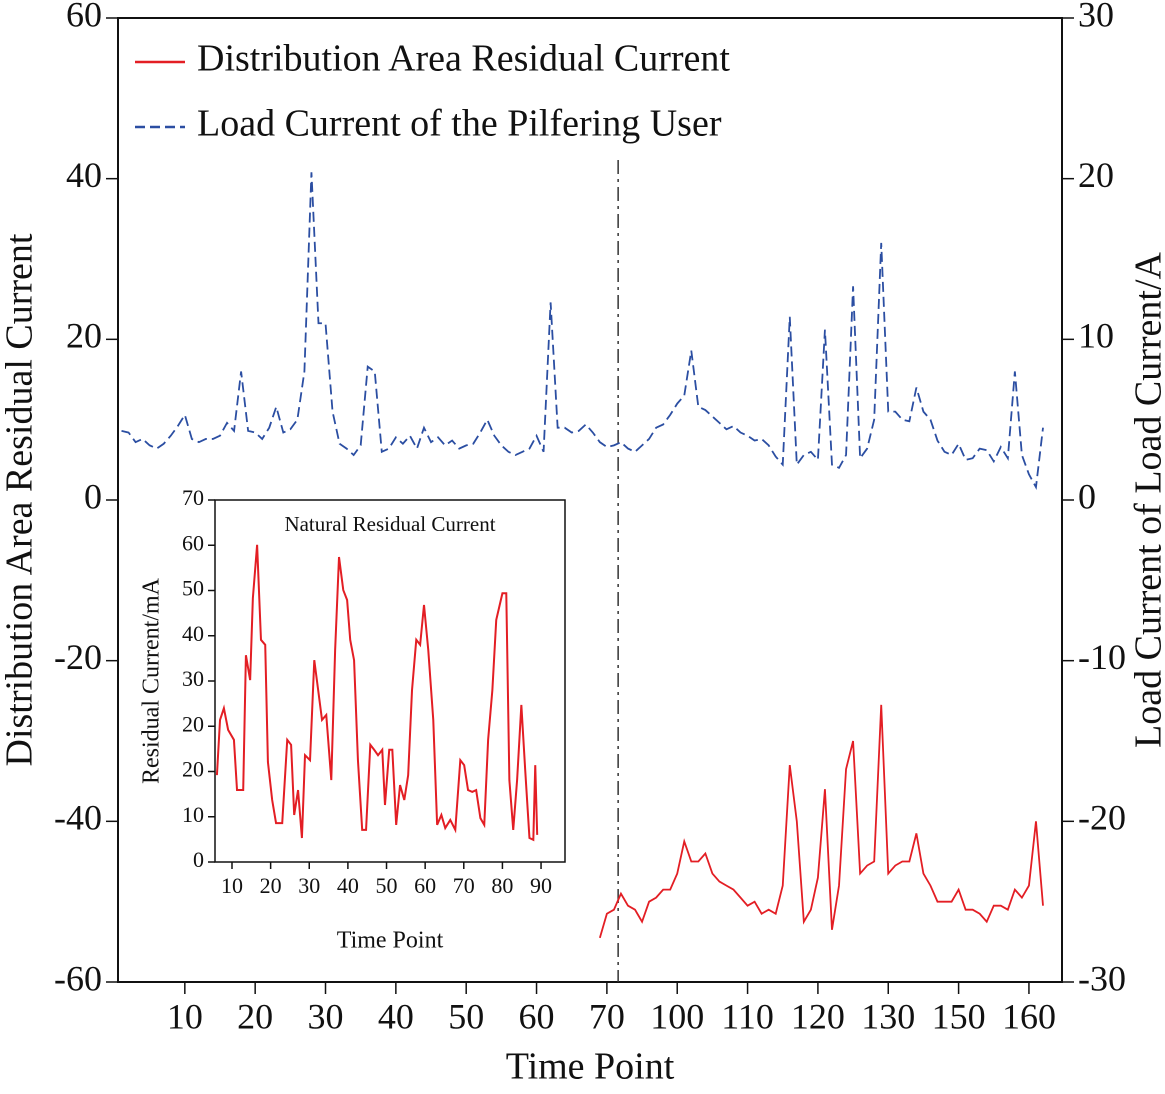 This screenshot has width=1165, height=1094. What do you see at coordinates (1102, 657) in the screenshot?
I see `y2-tick-label: -10` at bounding box center [1102, 657].